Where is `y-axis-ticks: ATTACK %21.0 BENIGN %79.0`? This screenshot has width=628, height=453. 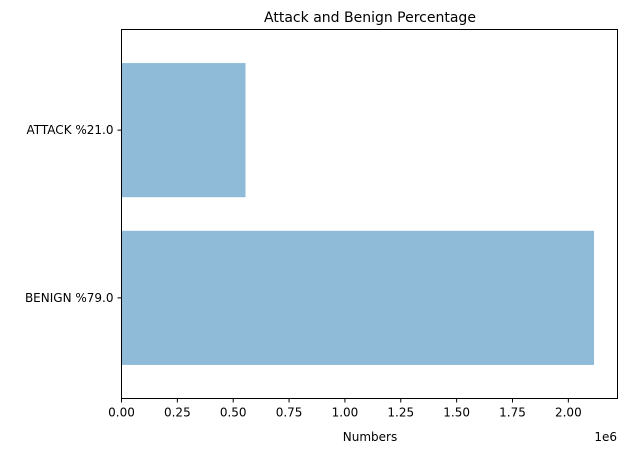 y-axis-ticks: ATTACK %21.0 BENIGN %79.0 is located at coordinates (73, 214).